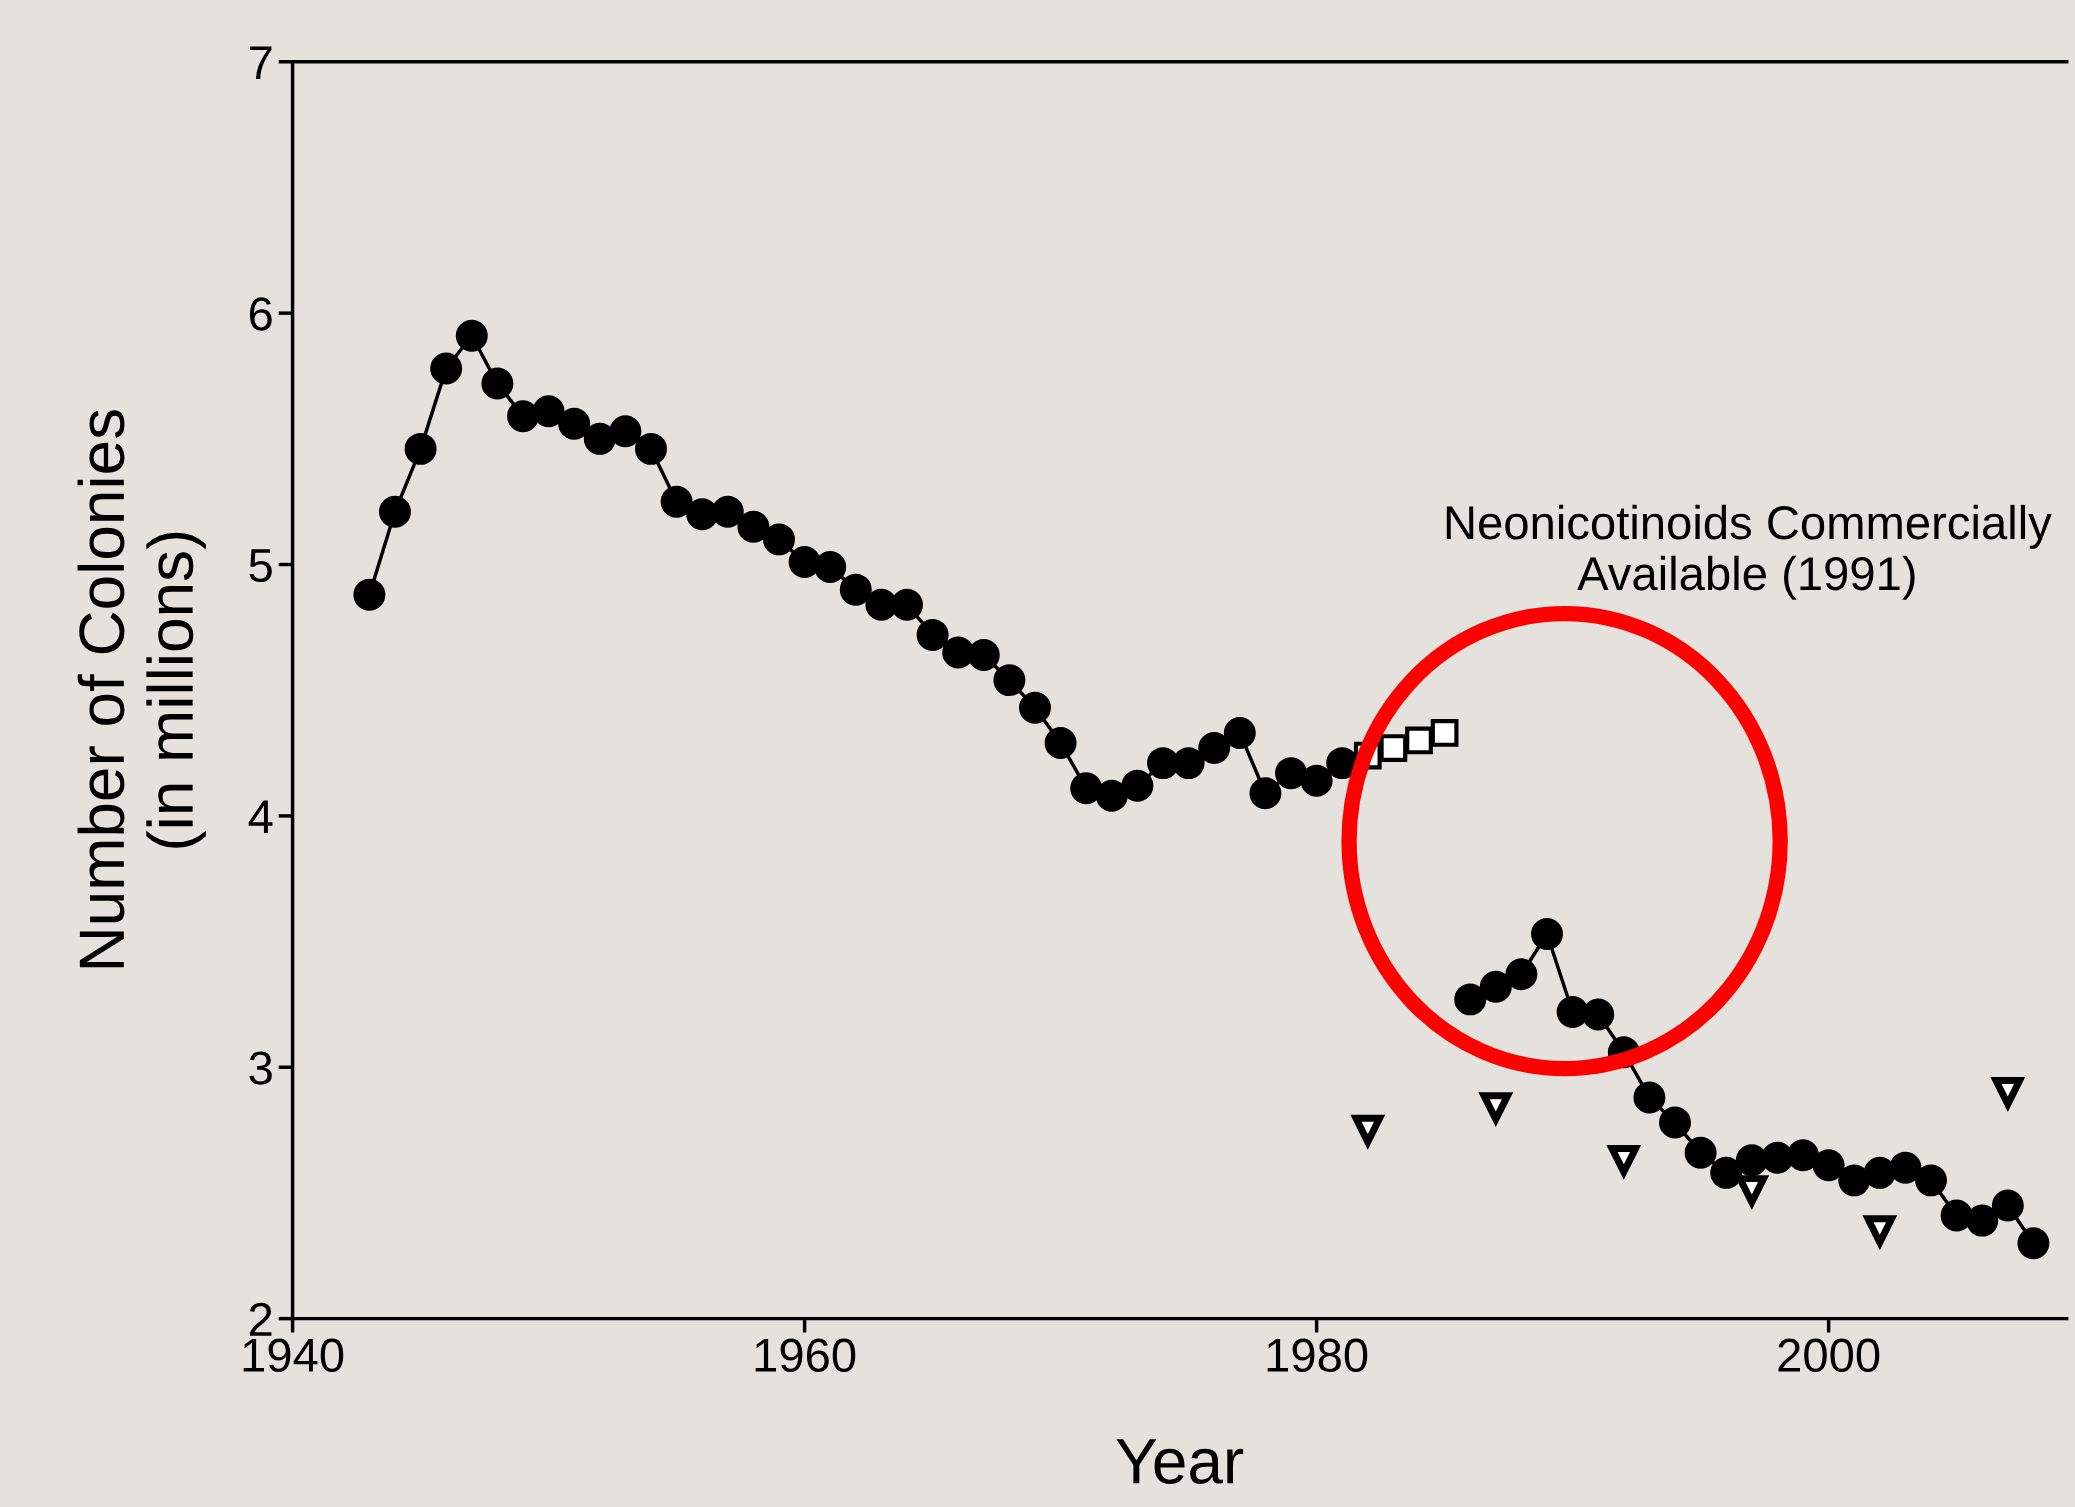 Image resolution: width=2075 pixels, height=1507 pixels. Describe the element at coordinates (1749, 552) in the screenshot. I see `annotation: Neonicotinoids Commercially Available (1991)` at that location.